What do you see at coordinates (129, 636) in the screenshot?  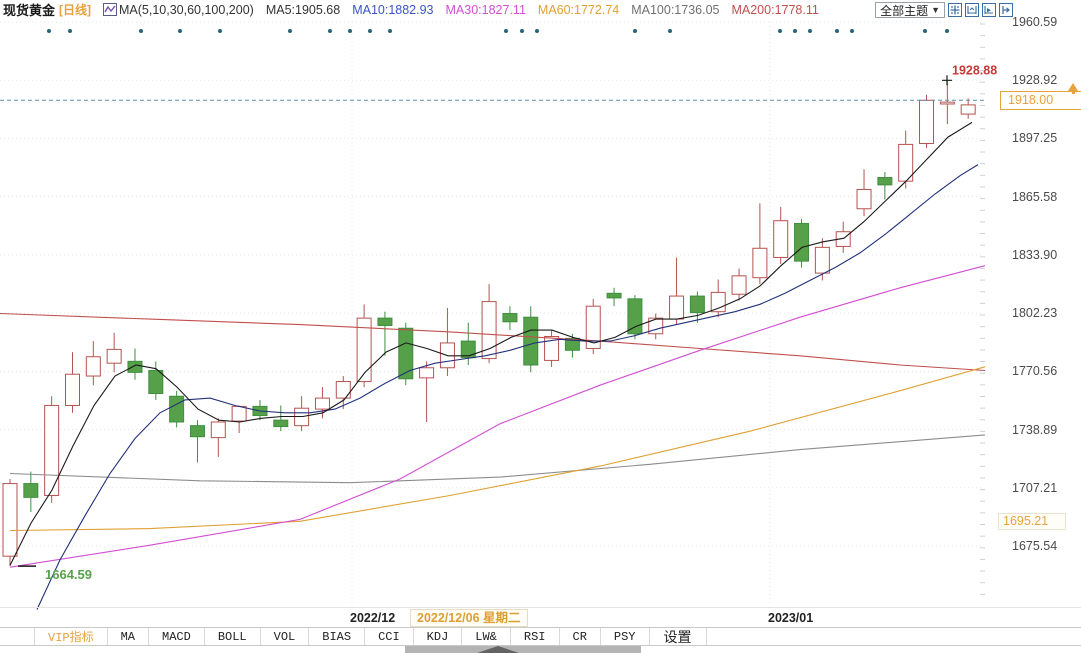 I see `tab-ma: MA` at bounding box center [129, 636].